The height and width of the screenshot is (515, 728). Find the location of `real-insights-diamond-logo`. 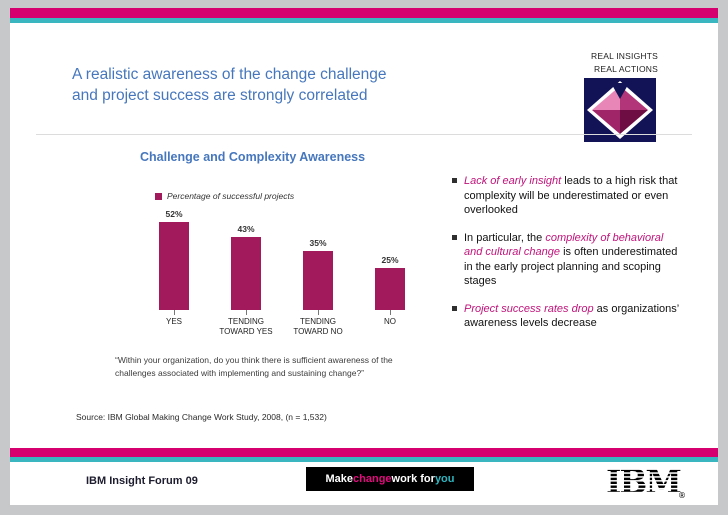

real-insights-diamond-logo is located at coordinates (620, 110).